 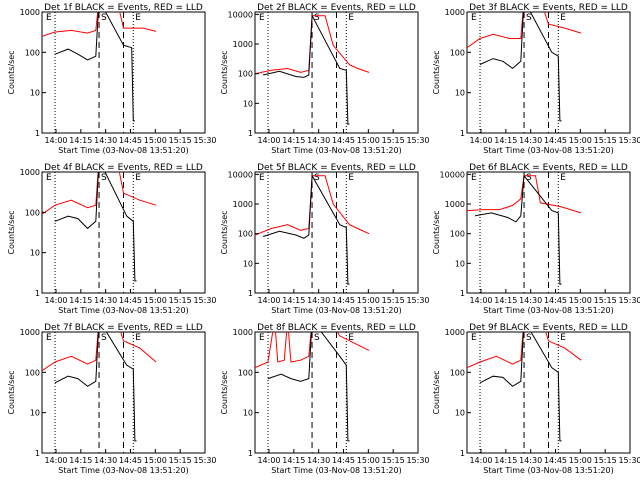 What do you see at coordinates (336, 168) in the screenshot?
I see `chart-title: Det 5f BLACK = Events, RED = LLD` at bounding box center [336, 168].